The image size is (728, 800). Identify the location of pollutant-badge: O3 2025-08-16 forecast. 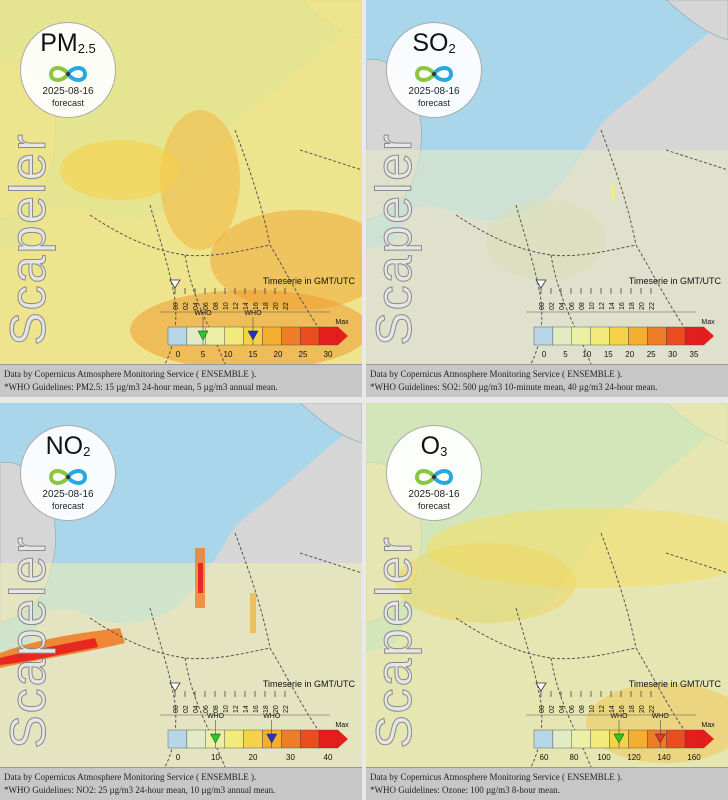
(434, 473).